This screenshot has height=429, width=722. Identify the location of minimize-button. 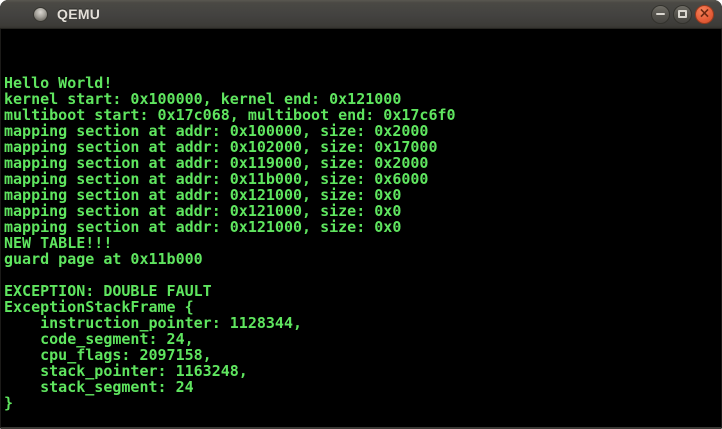
(660, 14).